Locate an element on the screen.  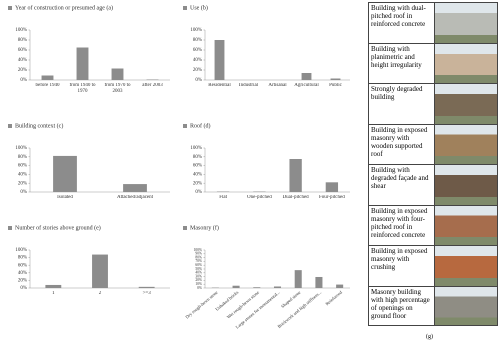
x-tick-label: 2 is located at coordinates (100, 293).